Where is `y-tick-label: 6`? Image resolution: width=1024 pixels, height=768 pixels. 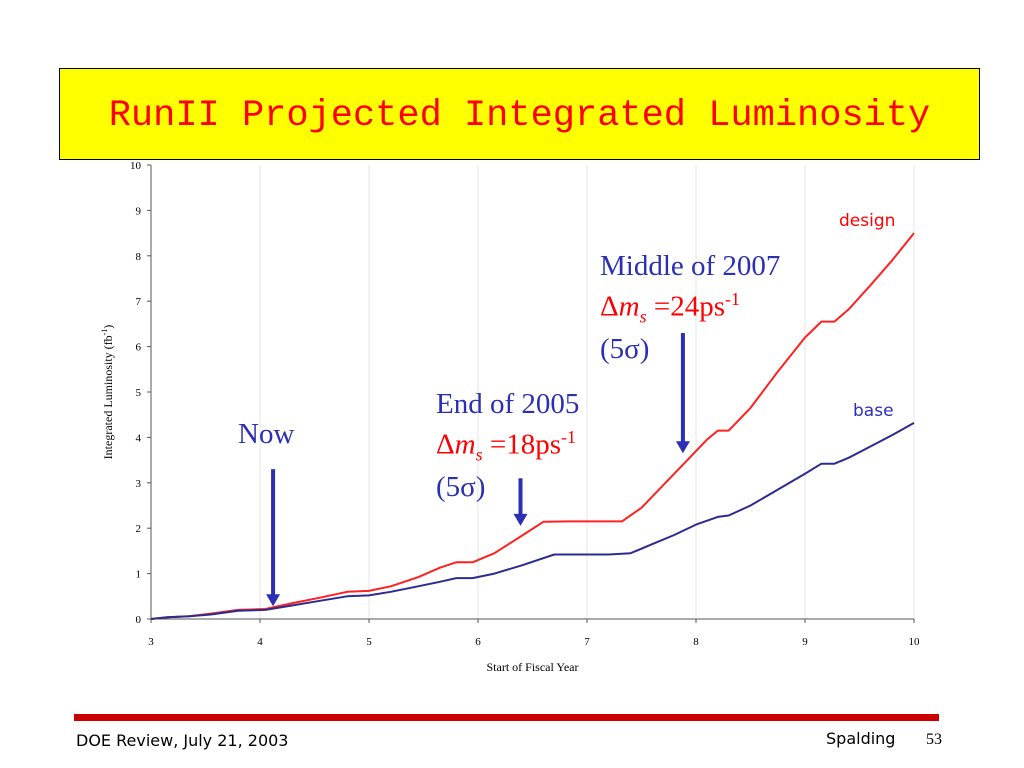 y-tick-label: 6 is located at coordinates (139, 348).